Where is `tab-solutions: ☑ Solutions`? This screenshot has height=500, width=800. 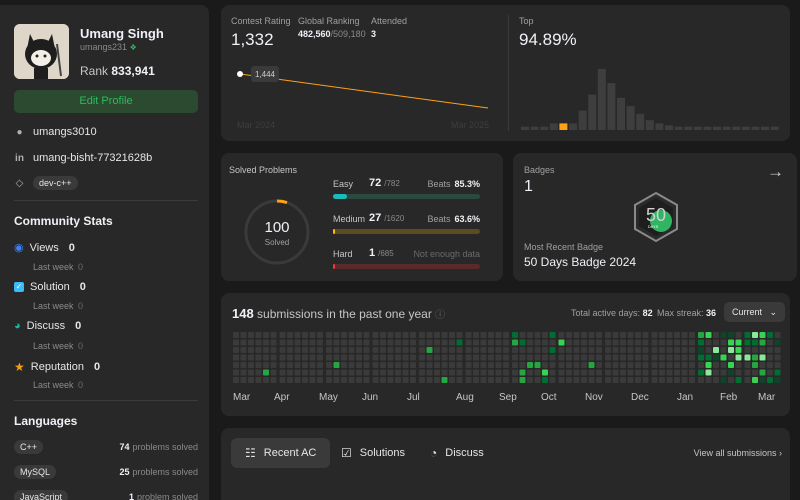 tab-solutions: ☑ Solutions is located at coordinates (373, 453).